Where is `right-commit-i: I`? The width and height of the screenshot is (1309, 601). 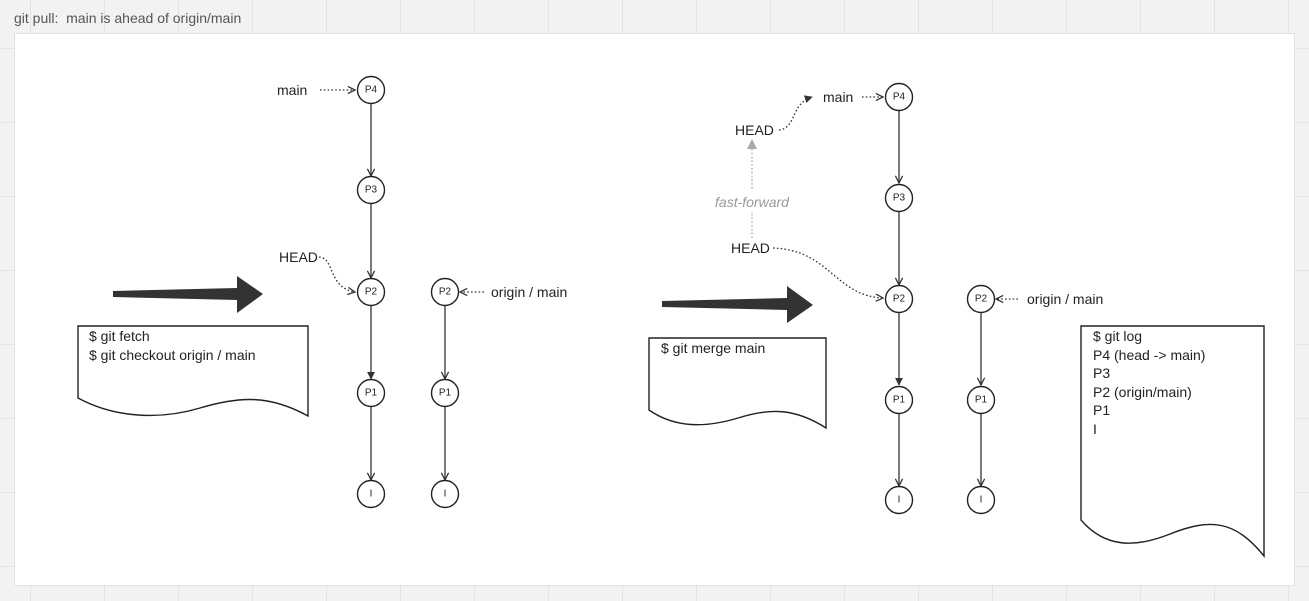
right-commit-i: I is located at coordinates (899, 500).